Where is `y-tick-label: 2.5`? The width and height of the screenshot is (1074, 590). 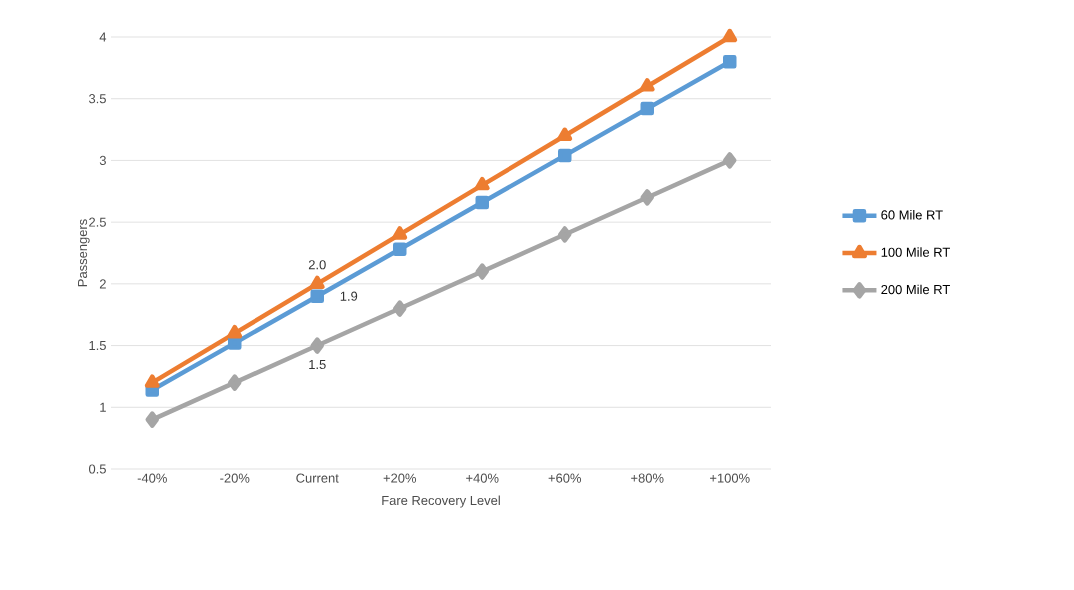 y-tick-label: 2.5 is located at coordinates (97, 222).